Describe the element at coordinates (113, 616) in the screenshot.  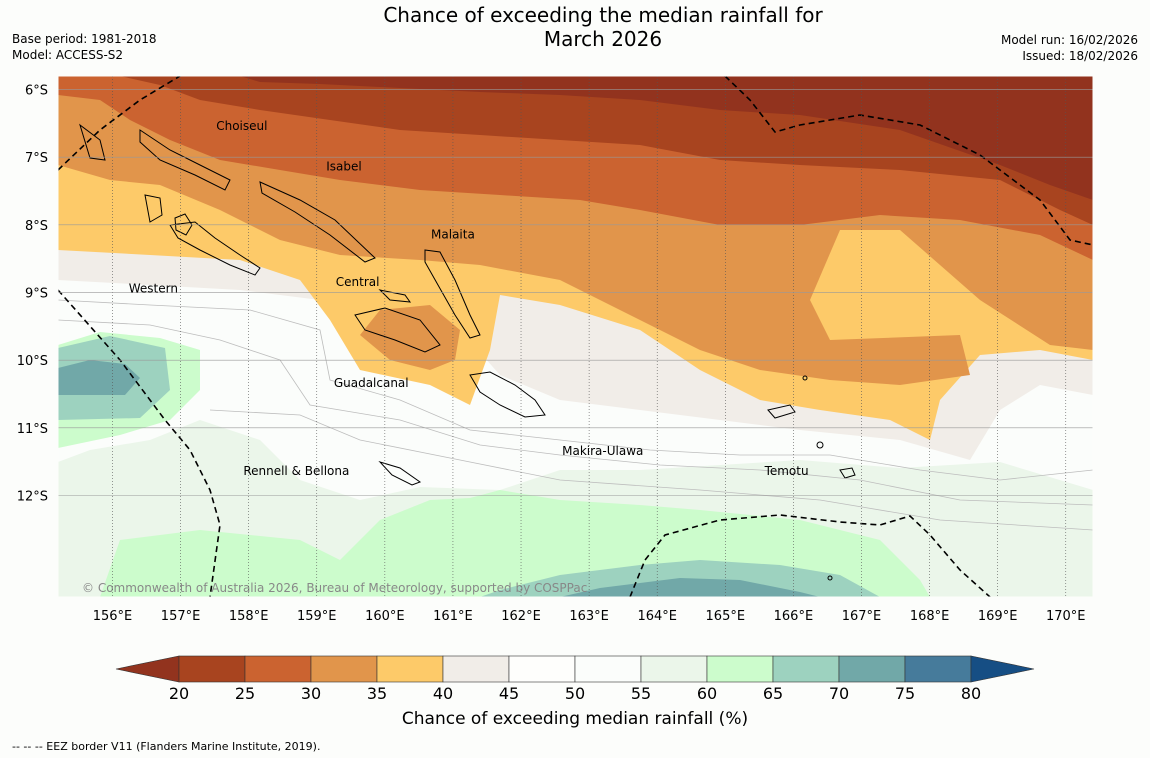
I see `lon-tick-label: 156°E` at that location.